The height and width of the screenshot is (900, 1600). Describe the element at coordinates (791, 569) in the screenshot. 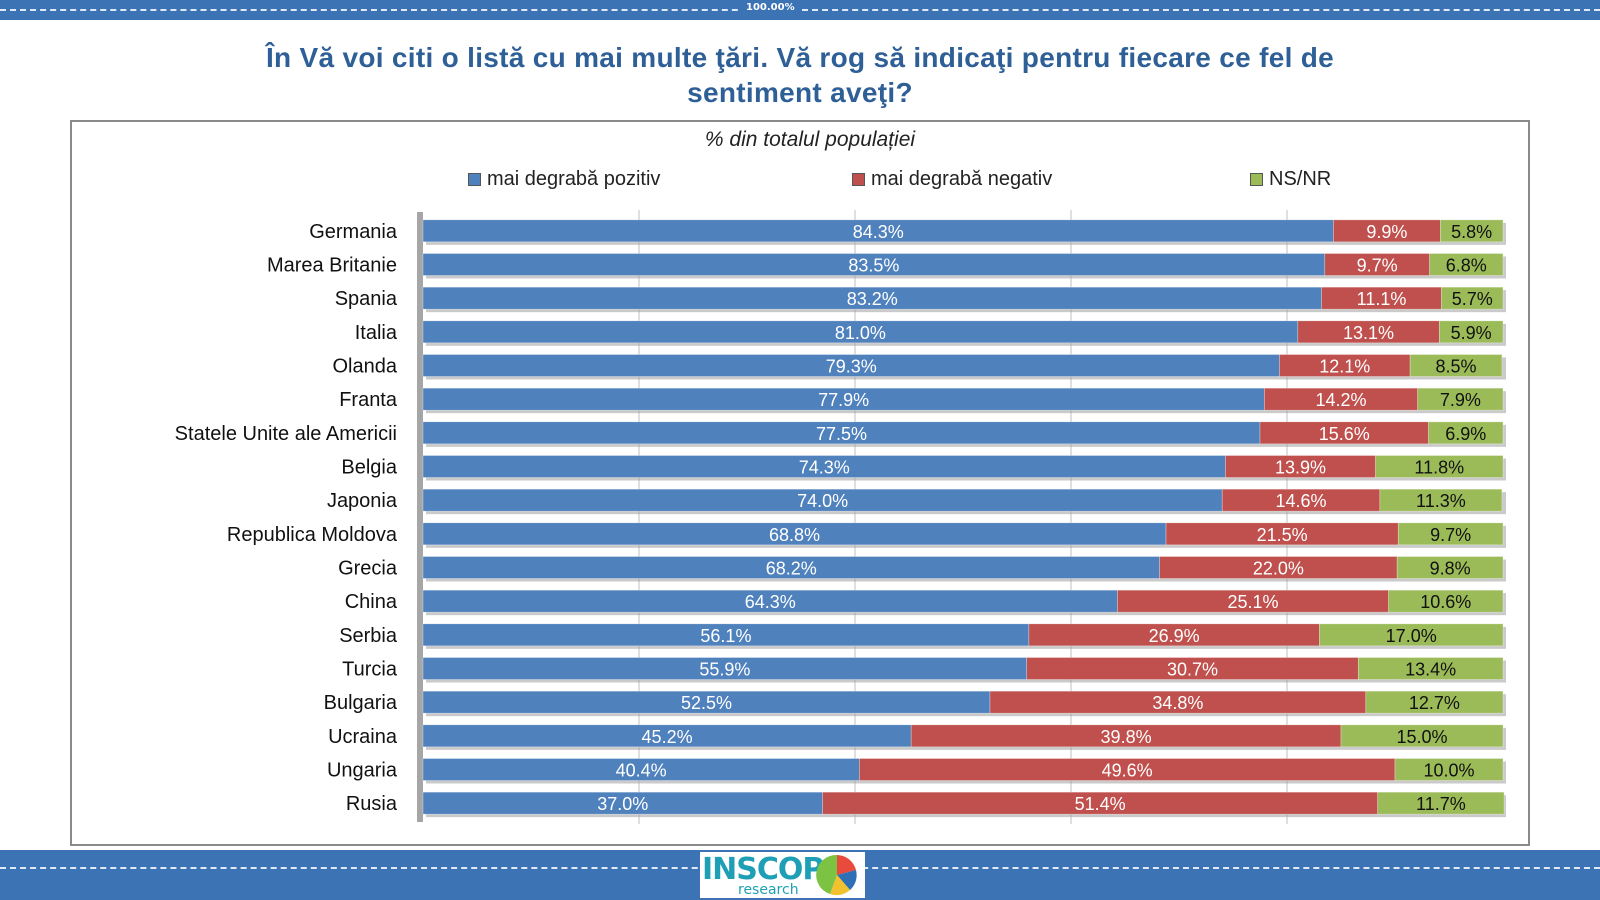

I see `bar-value-label: 68.2%` at that location.